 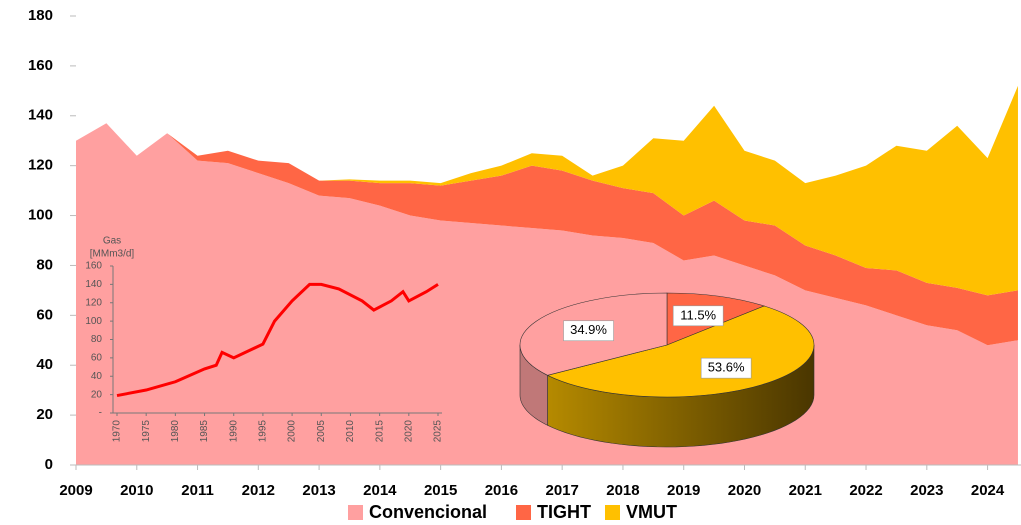 What do you see at coordinates (112, 254) in the screenshot?
I see `y-axis-label: [MMm3/d]` at bounding box center [112, 254].